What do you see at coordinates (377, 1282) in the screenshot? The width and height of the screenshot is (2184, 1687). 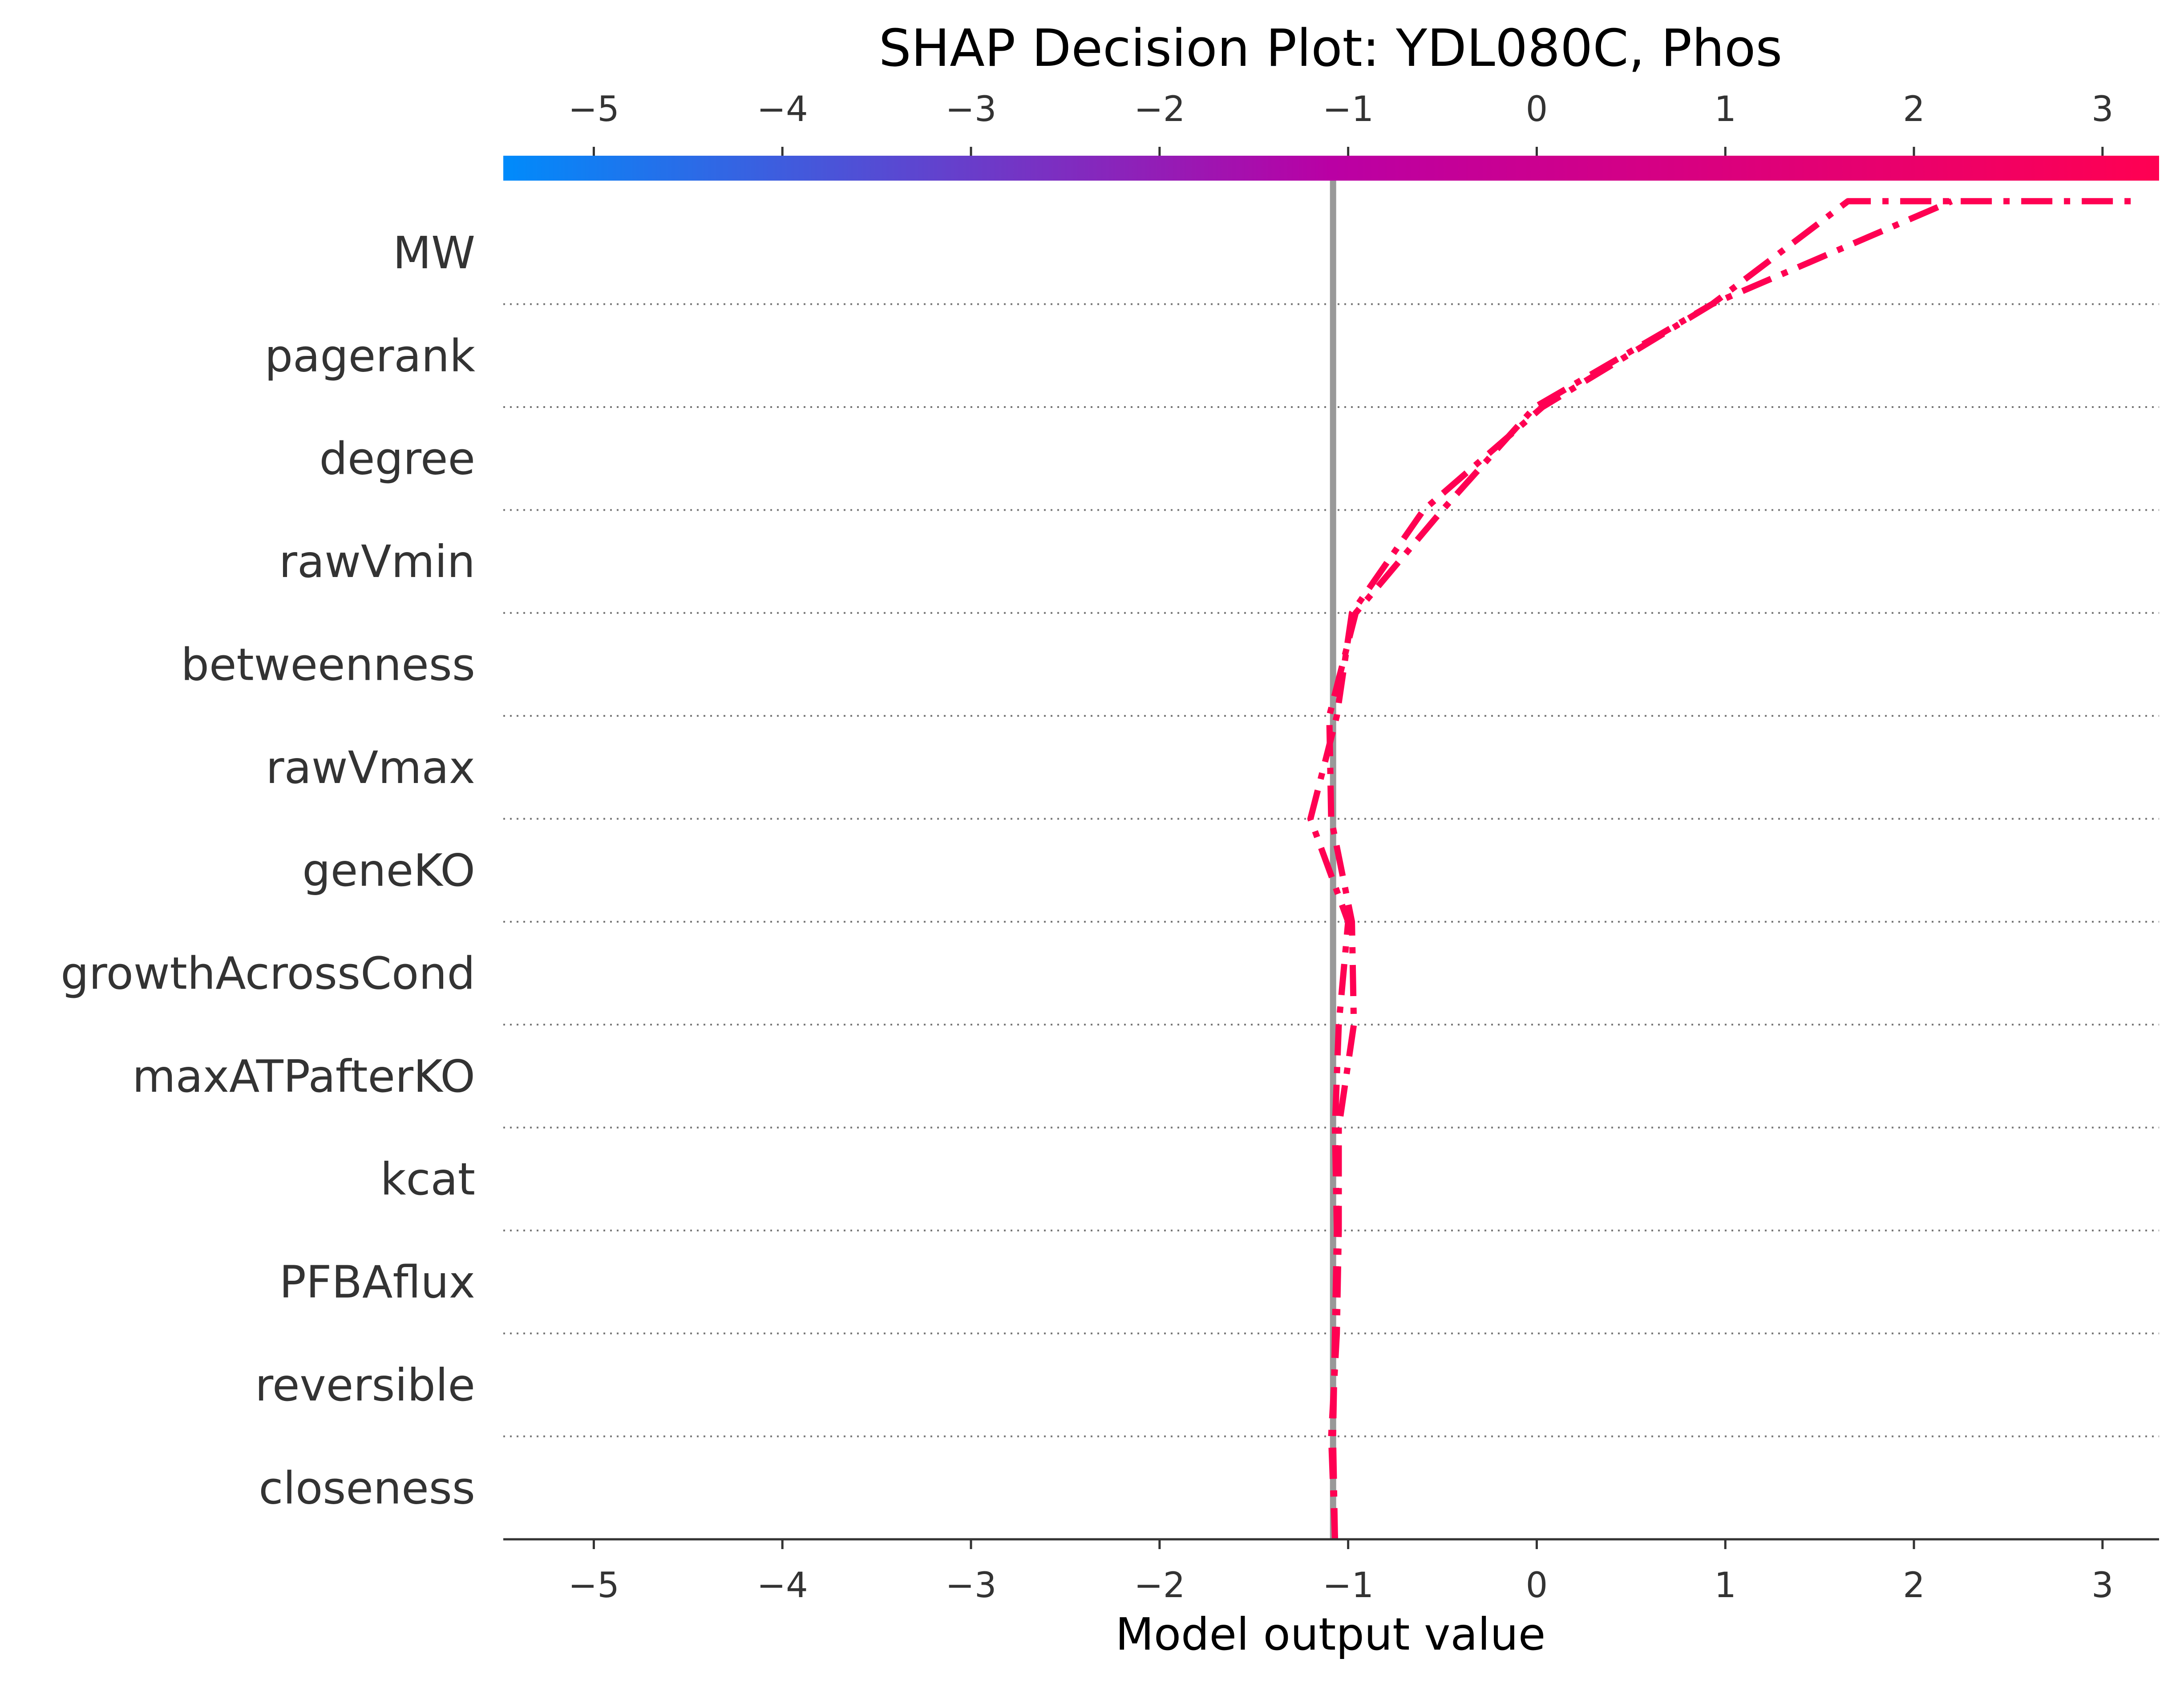 I see `feature-label: PFBAflux` at bounding box center [377, 1282].